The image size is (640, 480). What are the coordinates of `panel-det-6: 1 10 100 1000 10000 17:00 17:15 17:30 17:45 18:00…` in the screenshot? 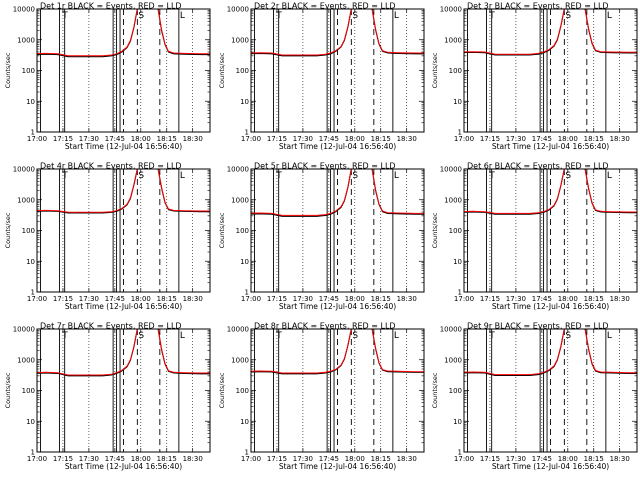 It's located at (534, 236).